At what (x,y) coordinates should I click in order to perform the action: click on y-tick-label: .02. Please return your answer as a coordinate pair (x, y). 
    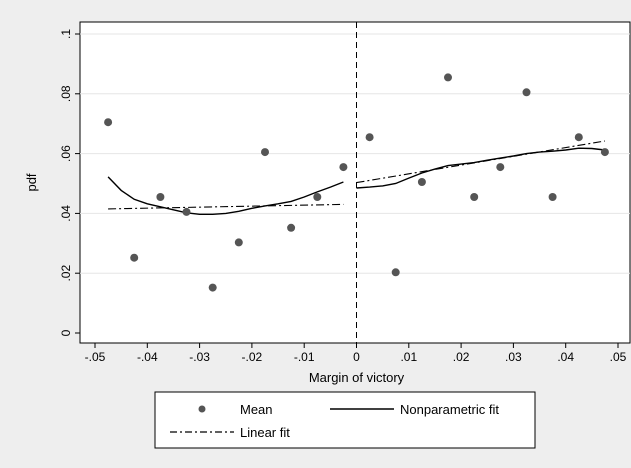
    Looking at the image, I should click on (66, 273).